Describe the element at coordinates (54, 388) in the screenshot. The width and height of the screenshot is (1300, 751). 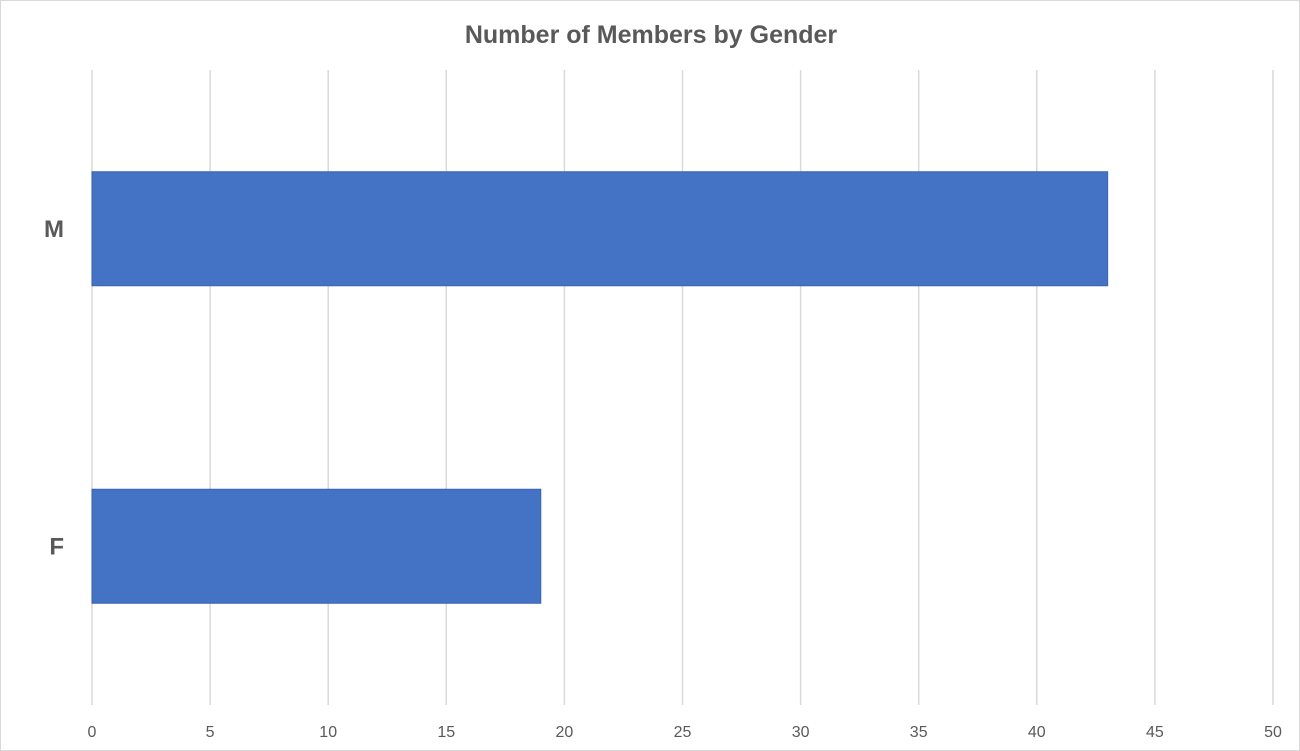
I see `y-axis-category-labels: MF` at that location.